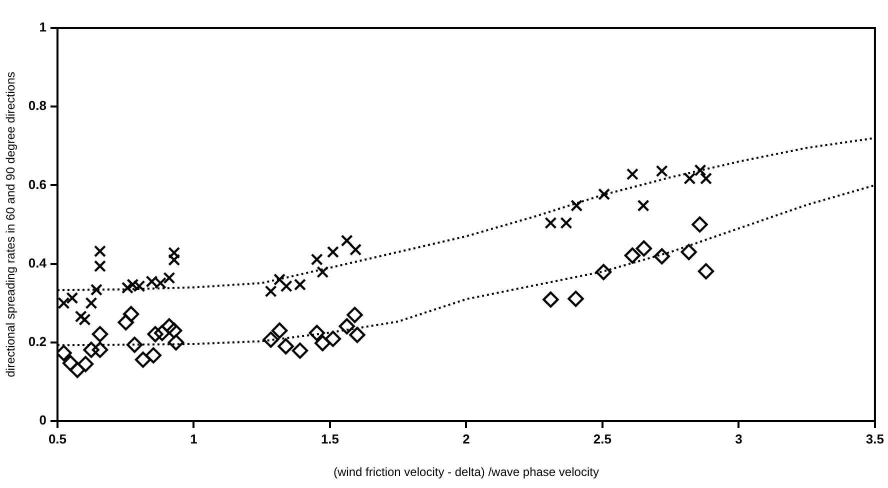 This screenshot has height=488, width=888. I want to click on y-tick-label: 1, so click(42, 27).